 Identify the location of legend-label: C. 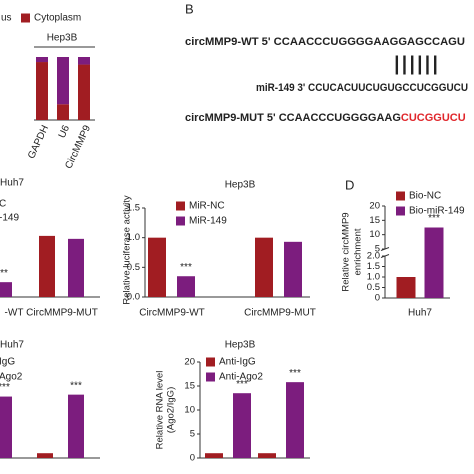
(3, 204).